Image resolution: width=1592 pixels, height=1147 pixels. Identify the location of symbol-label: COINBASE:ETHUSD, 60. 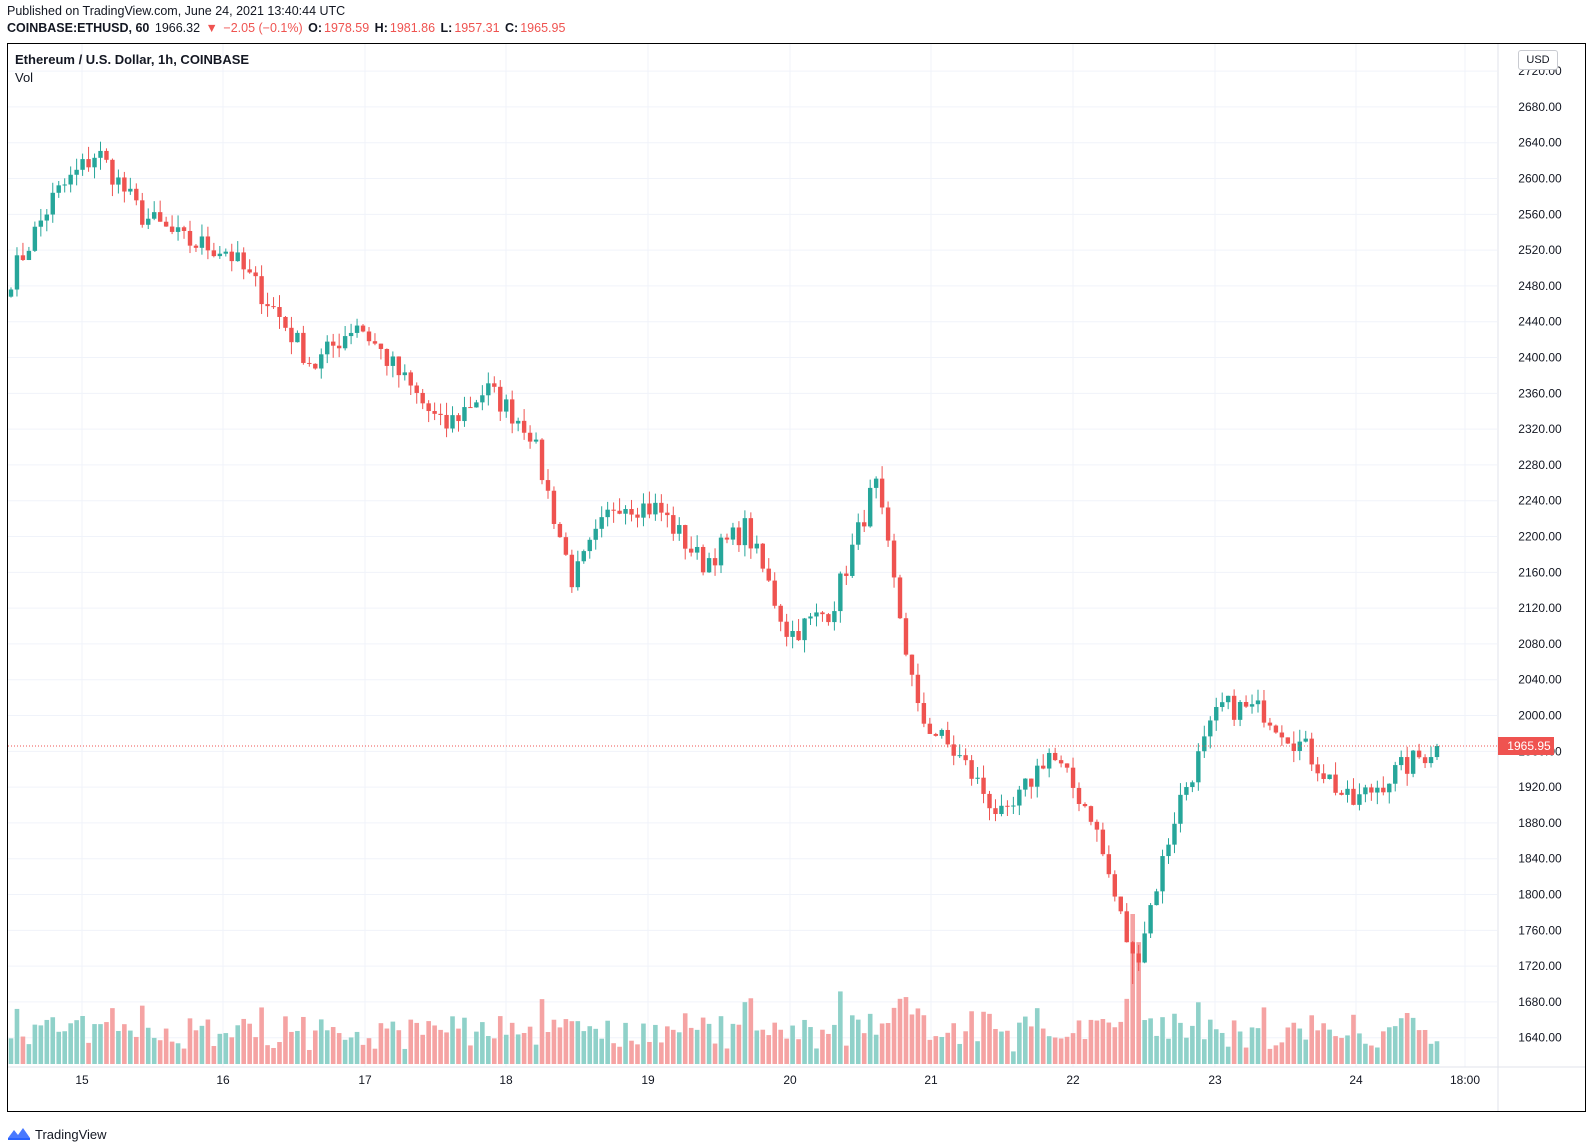
(78, 28).